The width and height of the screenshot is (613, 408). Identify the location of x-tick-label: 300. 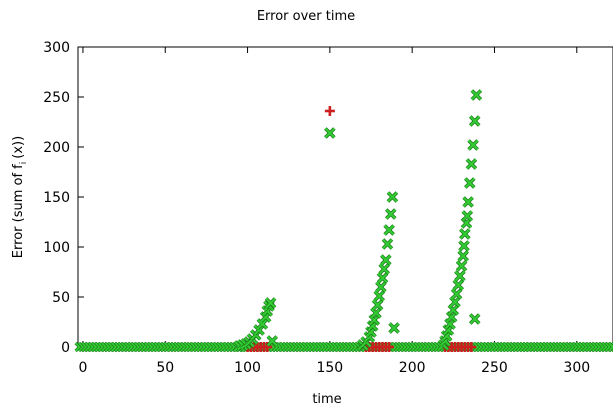
(576, 368).